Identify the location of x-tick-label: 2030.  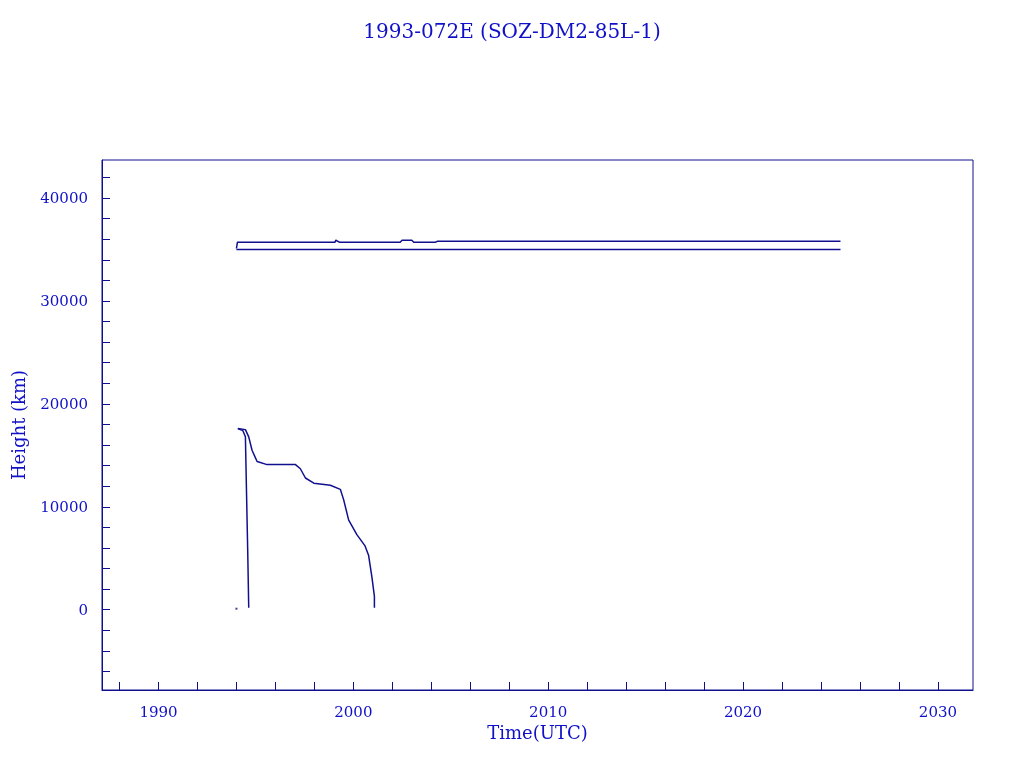
(938, 711).